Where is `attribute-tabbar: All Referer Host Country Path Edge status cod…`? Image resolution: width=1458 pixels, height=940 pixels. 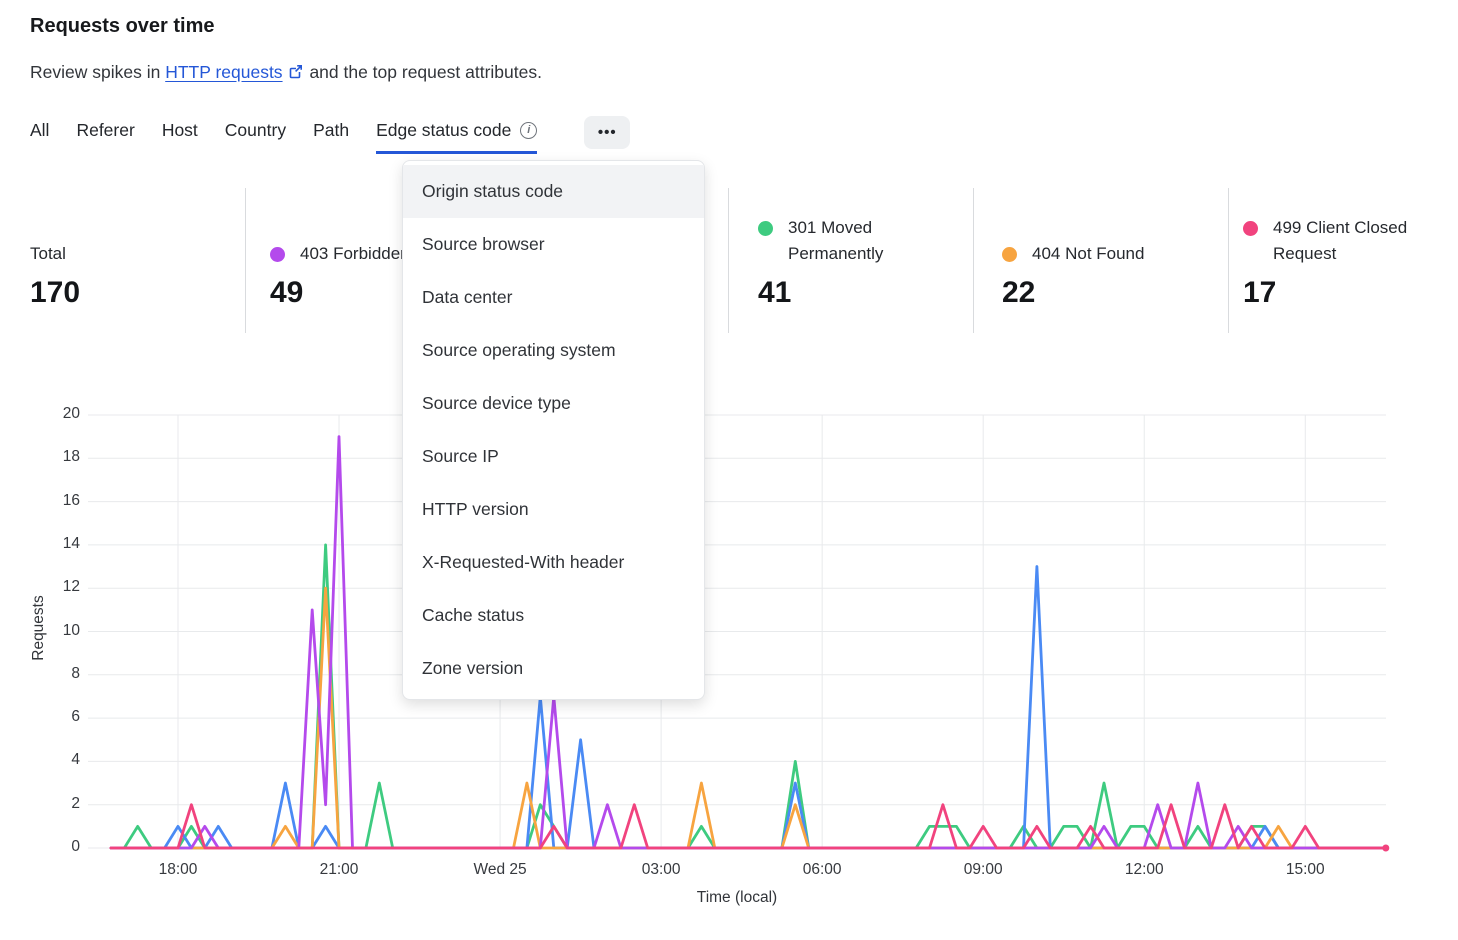
attribute-tabbar: All Referer Host Country Path Edge status cod… is located at coordinates (330, 135).